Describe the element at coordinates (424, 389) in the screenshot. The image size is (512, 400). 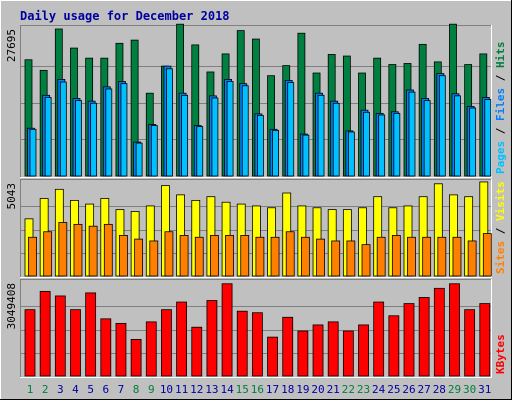
I see `x-tick-label-day-27: 27` at that location.